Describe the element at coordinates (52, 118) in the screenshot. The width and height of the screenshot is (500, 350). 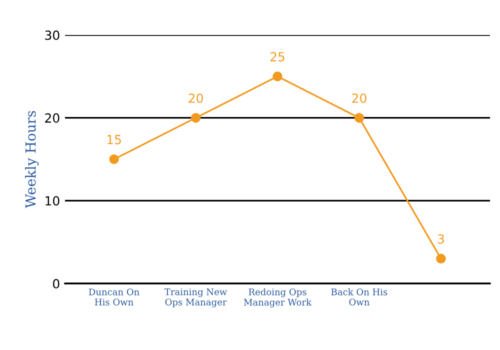
I see `y-tick-label: 20` at that location.